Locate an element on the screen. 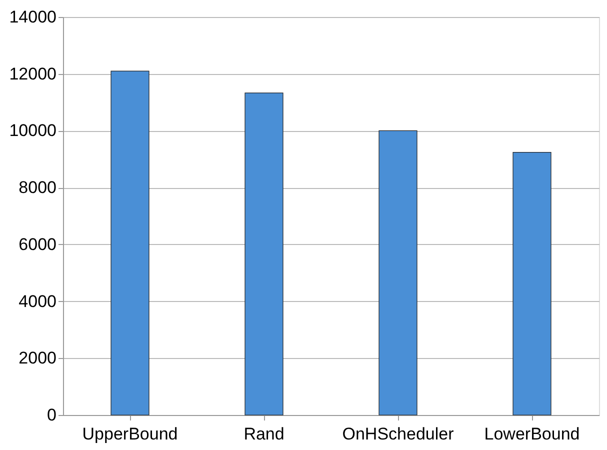 This screenshot has height=450, width=607. y-tick-label: 2000 is located at coordinates (37, 358).